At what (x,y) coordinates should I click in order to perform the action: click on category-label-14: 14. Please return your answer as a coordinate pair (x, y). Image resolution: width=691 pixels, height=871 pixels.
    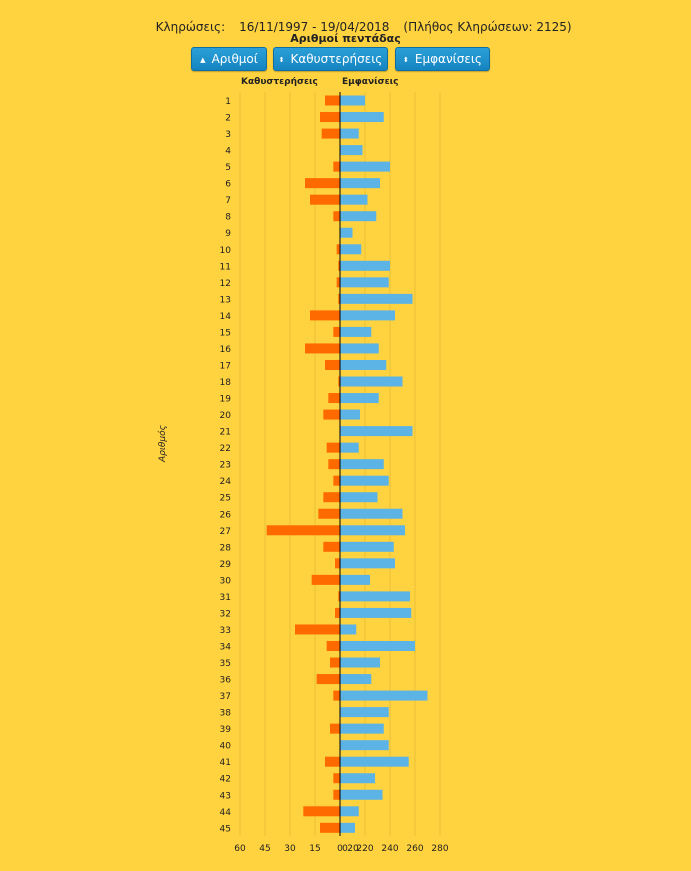
    Looking at the image, I should click on (226, 317).